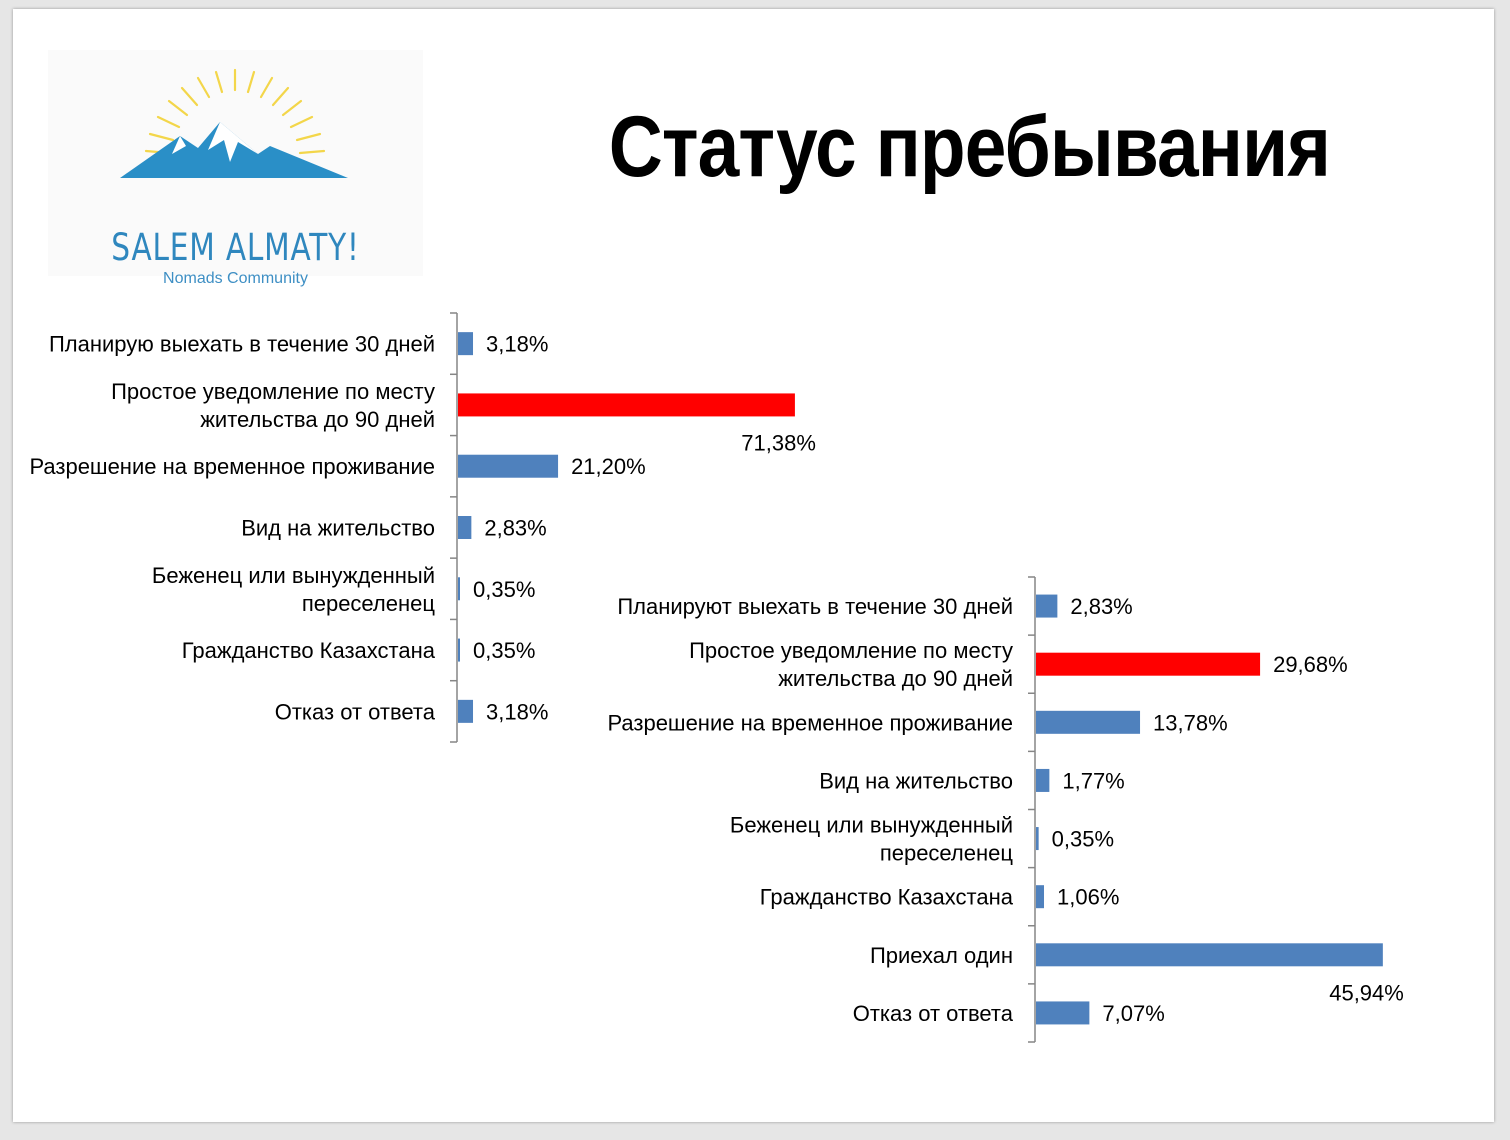  I want to click on data-label: 45,94%, so click(1366, 992).